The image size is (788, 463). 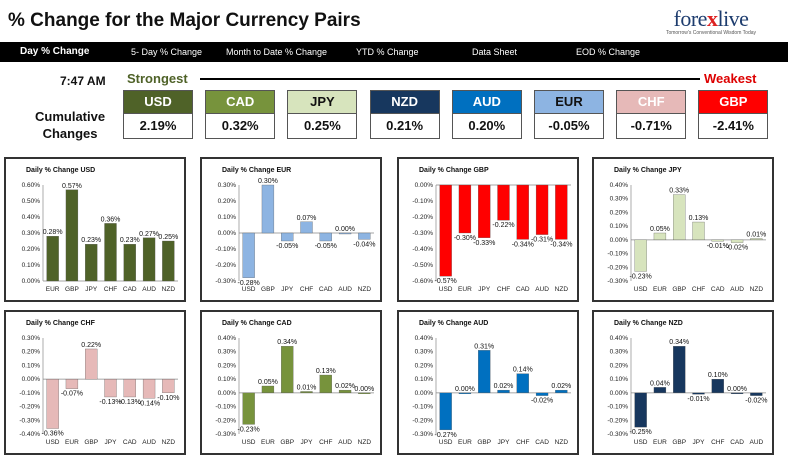 What do you see at coordinates (450, 79) in the screenshot?
I see `strength-arrow-line` at bounding box center [450, 79].